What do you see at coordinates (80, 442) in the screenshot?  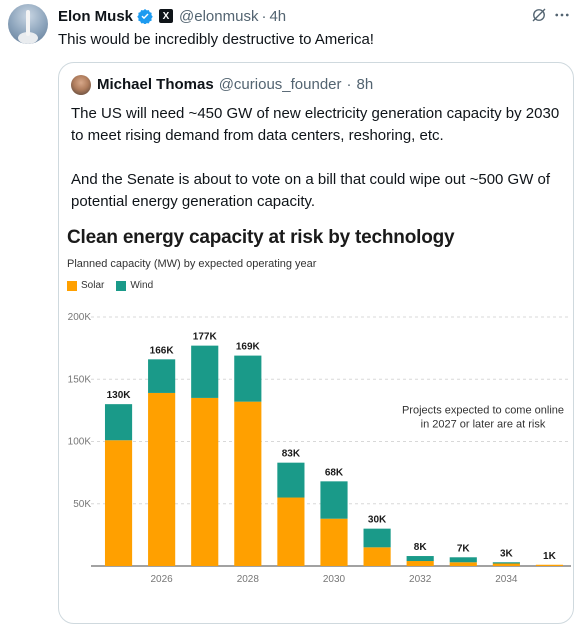 I see `y-tick-label: 100K` at bounding box center [80, 442].